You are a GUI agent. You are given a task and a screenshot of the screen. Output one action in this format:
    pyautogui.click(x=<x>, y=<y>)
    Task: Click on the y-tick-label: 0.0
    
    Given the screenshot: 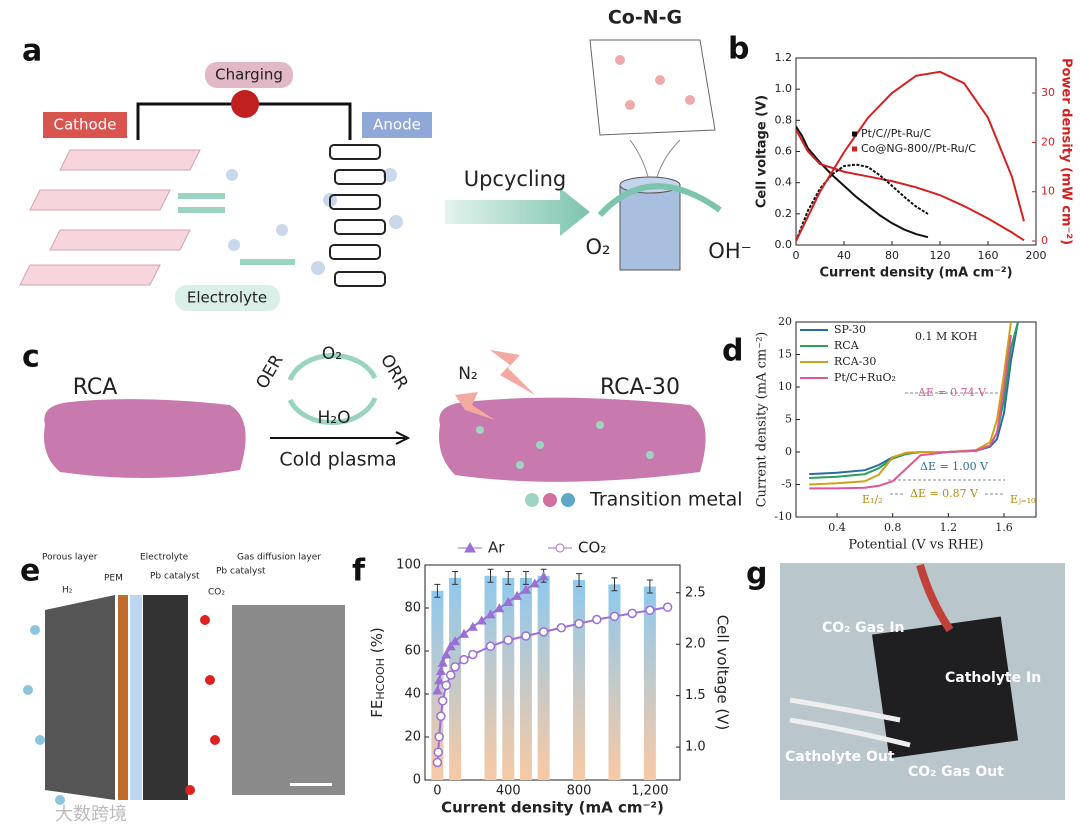 What is the action you would take?
    pyautogui.click(x=784, y=244)
    